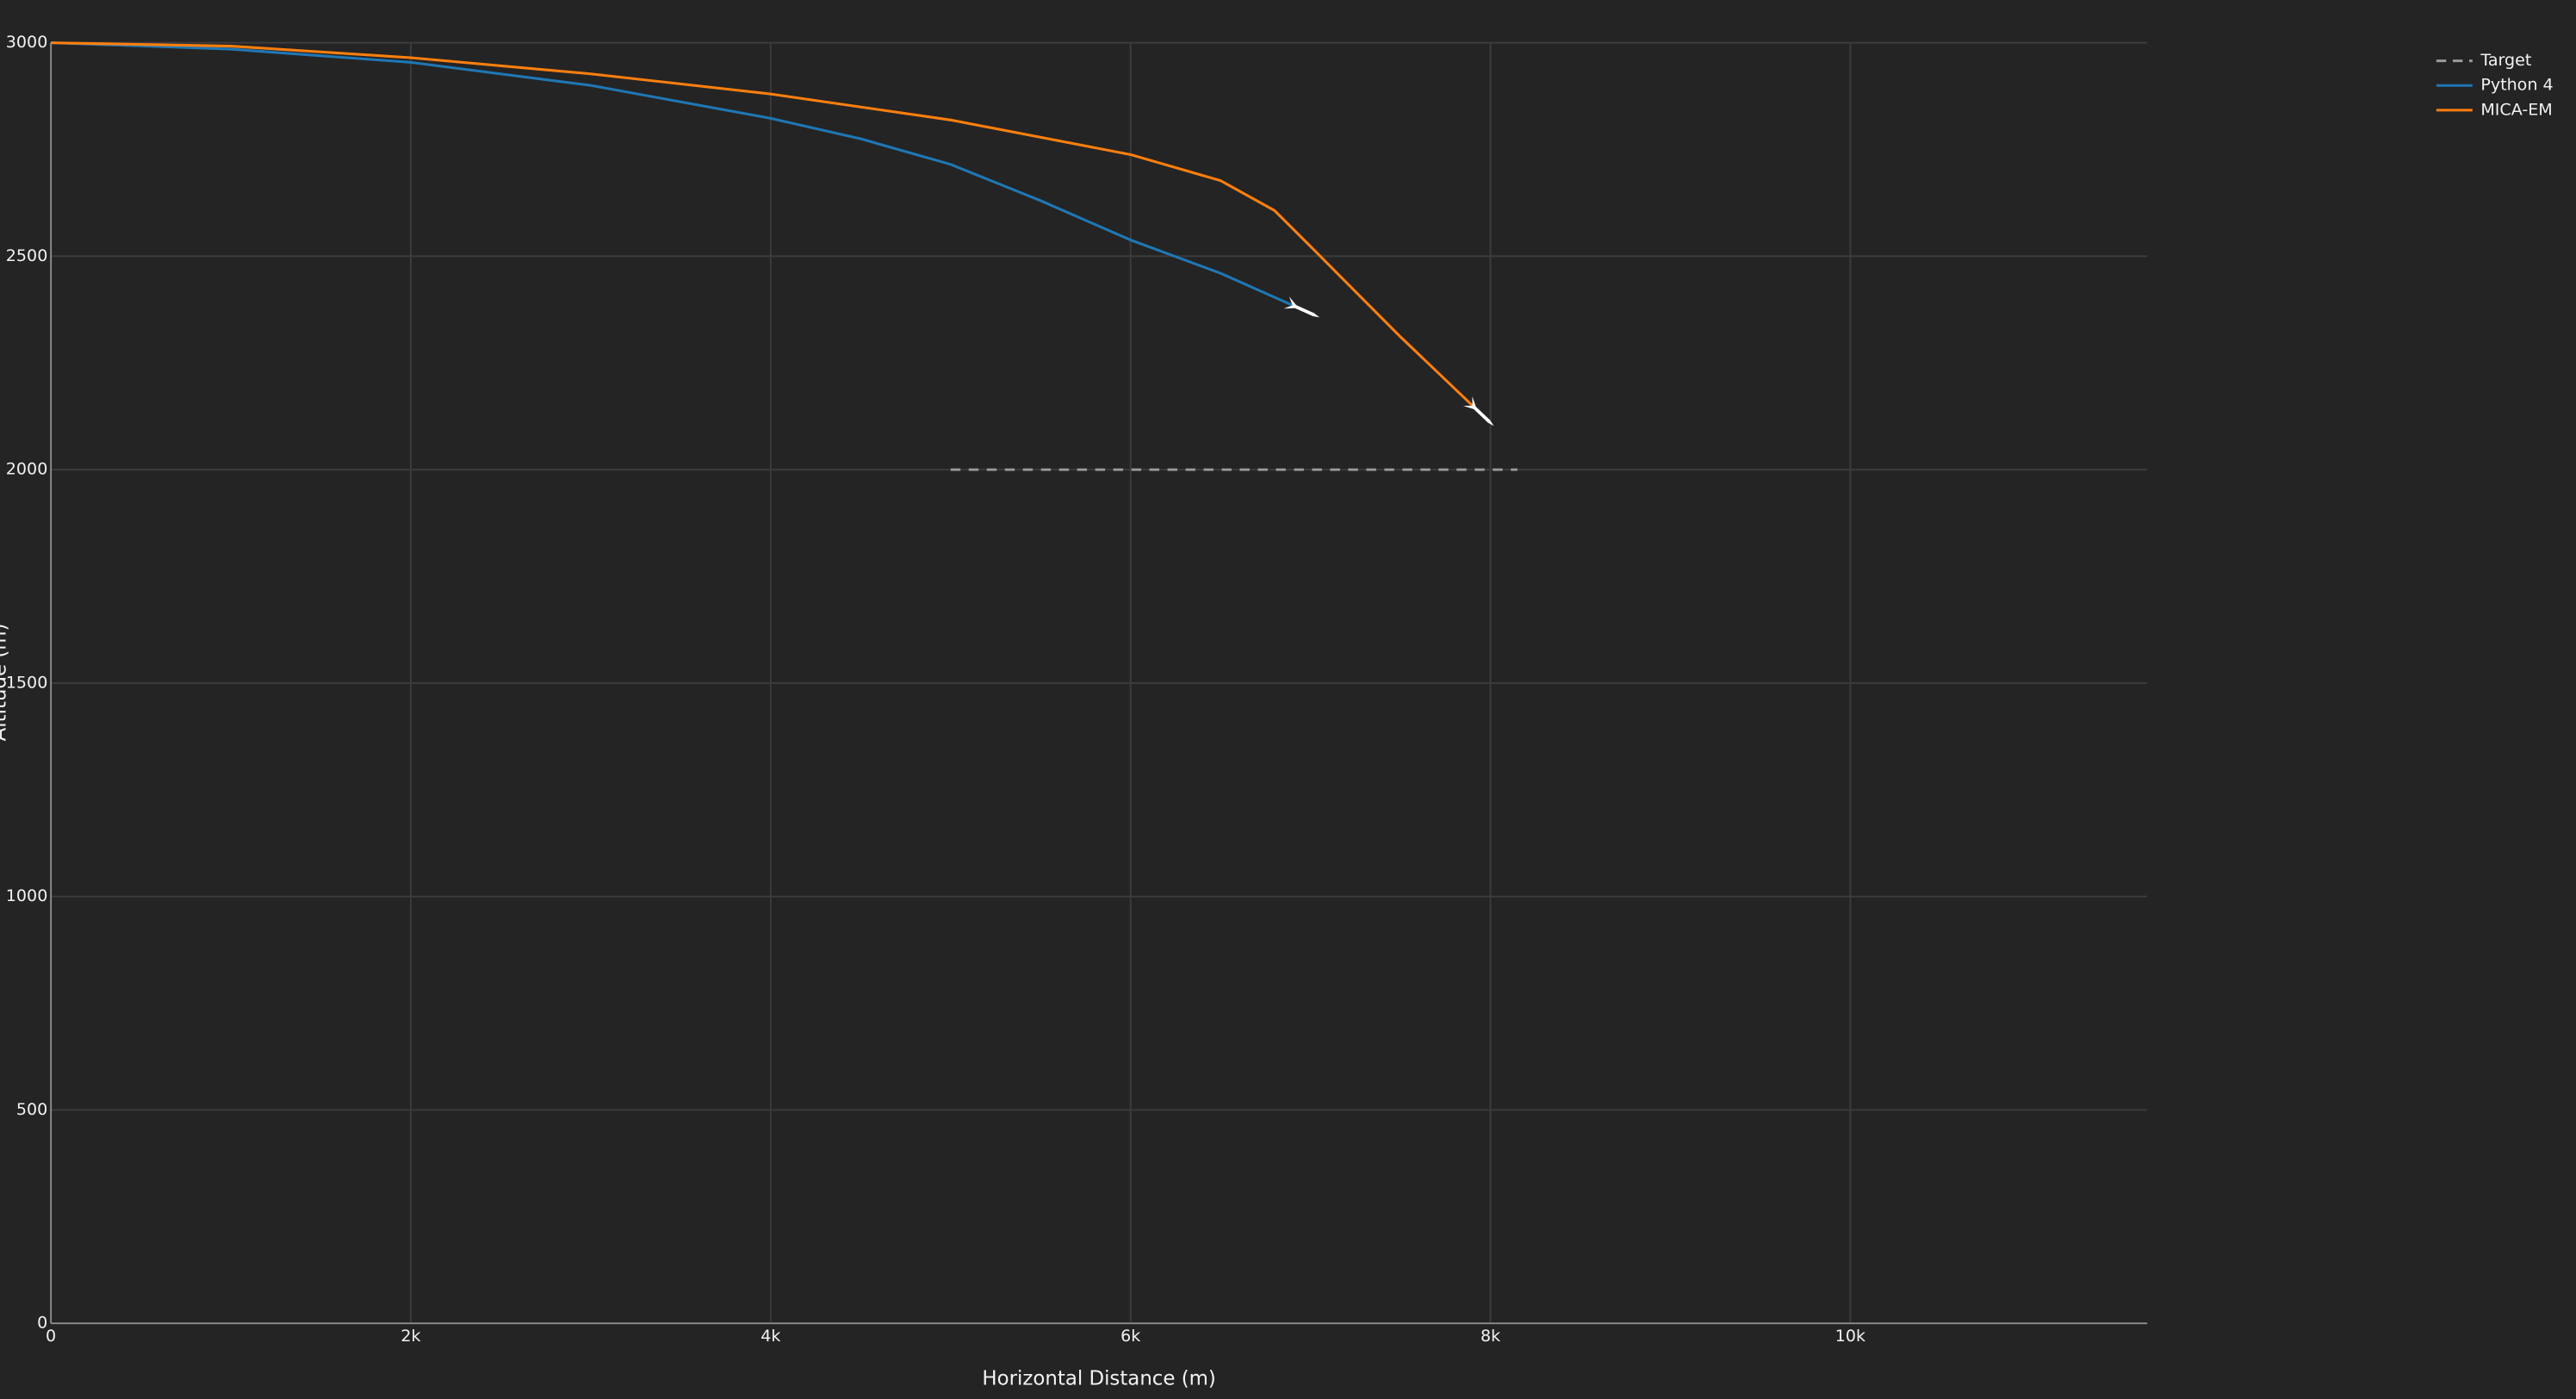 Image resolution: width=2576 pixels, height=1399 pixels. I want to click on legend-label: MICA-EM, so click(2516, 109).